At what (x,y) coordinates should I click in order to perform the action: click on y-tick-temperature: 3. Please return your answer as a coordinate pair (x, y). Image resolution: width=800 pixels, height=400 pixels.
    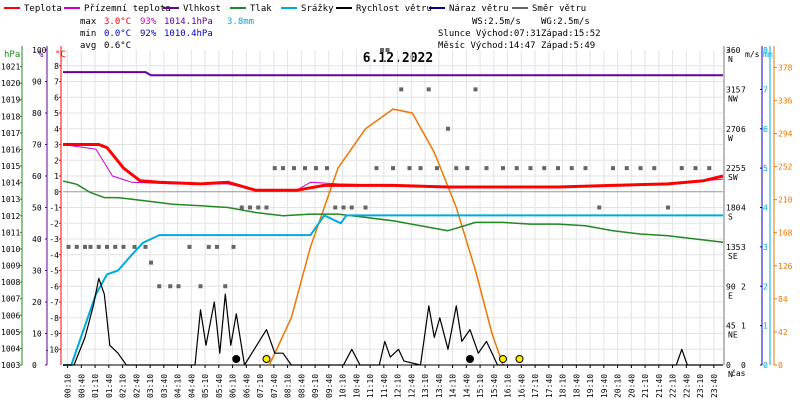
    Looking at the image, I should click on (56, 145).